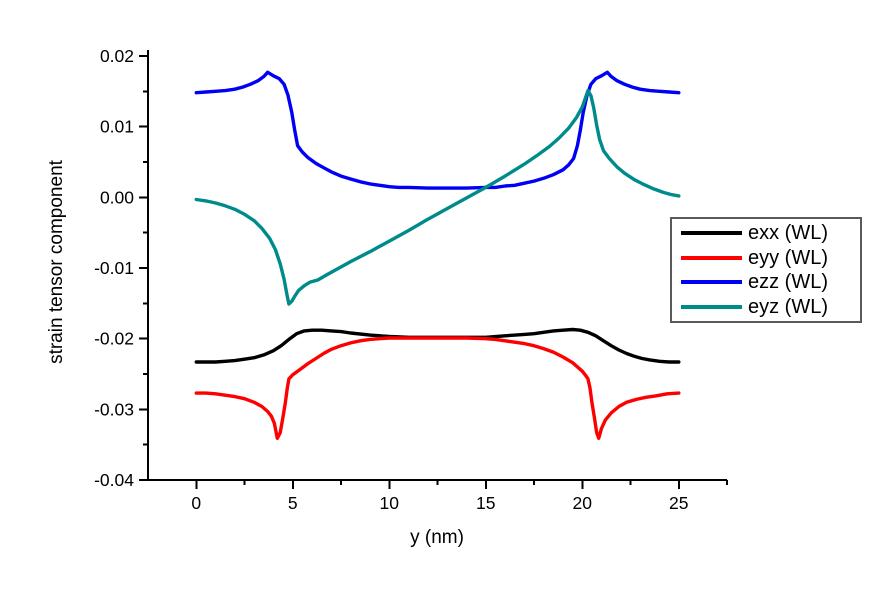 The height and width of the screenshot is (593, 869). Describe the element at coordinates (293, 503) in the screenshot. I see `x-tick-label: 5` at that location.